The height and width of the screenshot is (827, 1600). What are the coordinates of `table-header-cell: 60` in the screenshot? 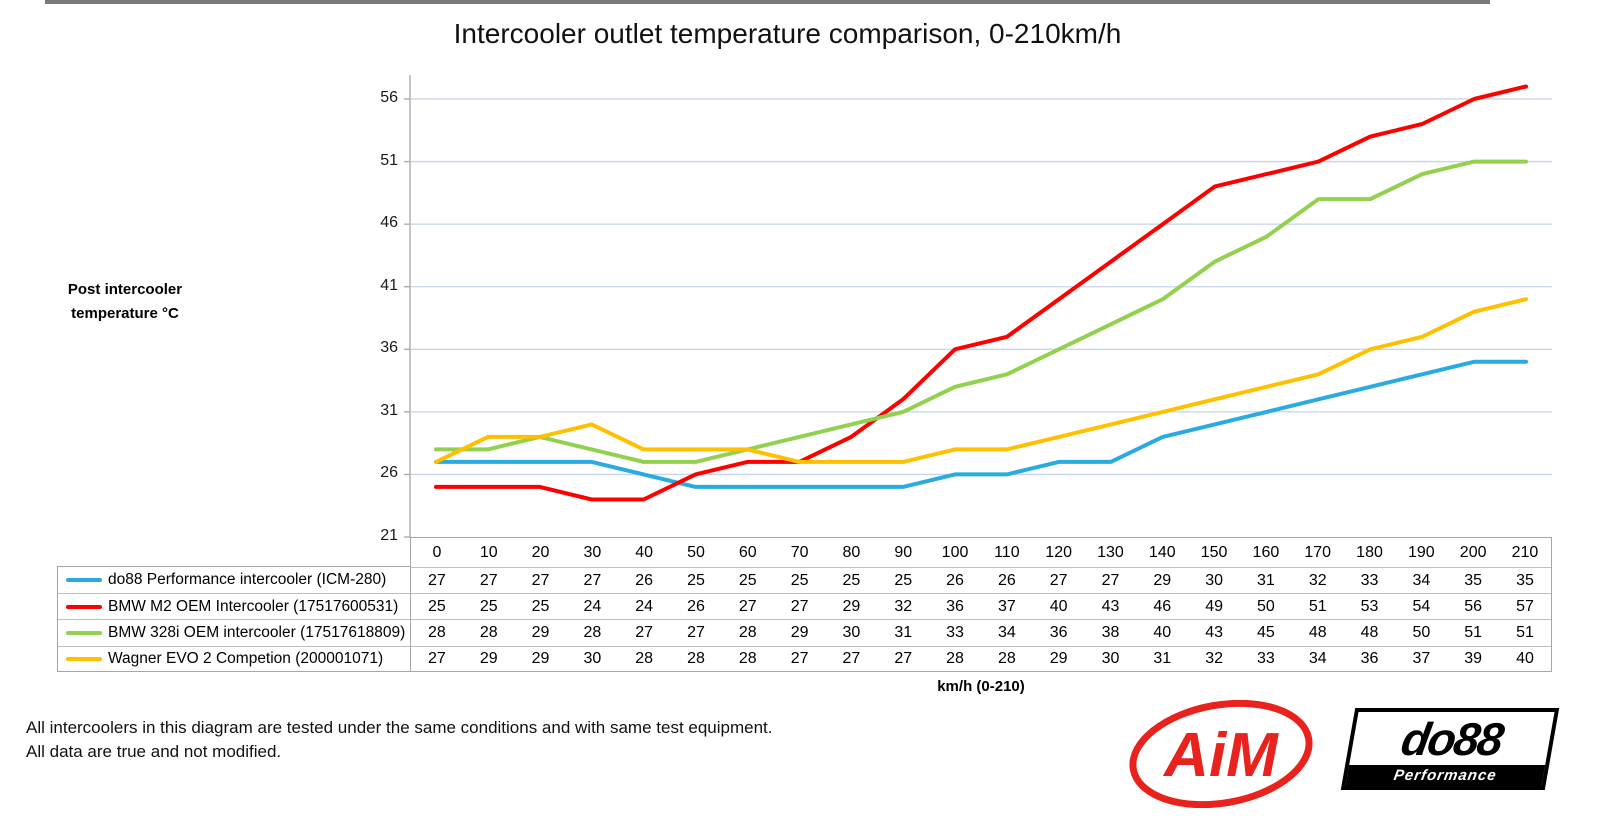 It's located at (747, 552).